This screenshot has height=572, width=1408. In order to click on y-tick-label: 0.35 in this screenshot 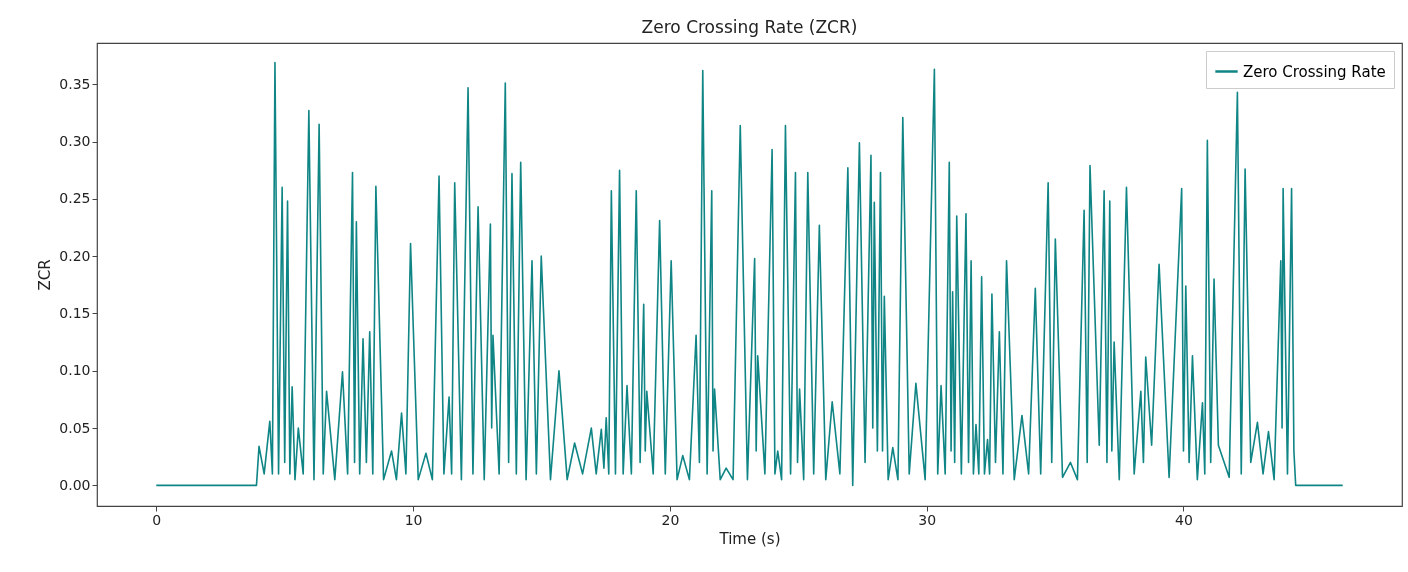, I will do `click(75, 83)`.